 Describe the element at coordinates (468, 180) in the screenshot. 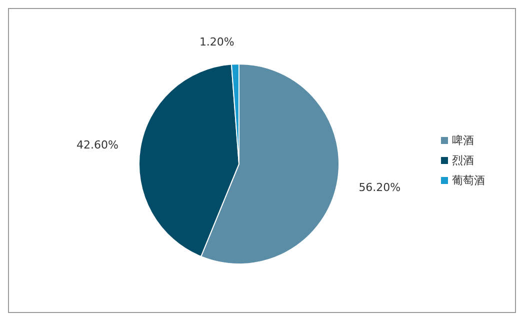

I see `legend-label: 葡萄酒` at that location.